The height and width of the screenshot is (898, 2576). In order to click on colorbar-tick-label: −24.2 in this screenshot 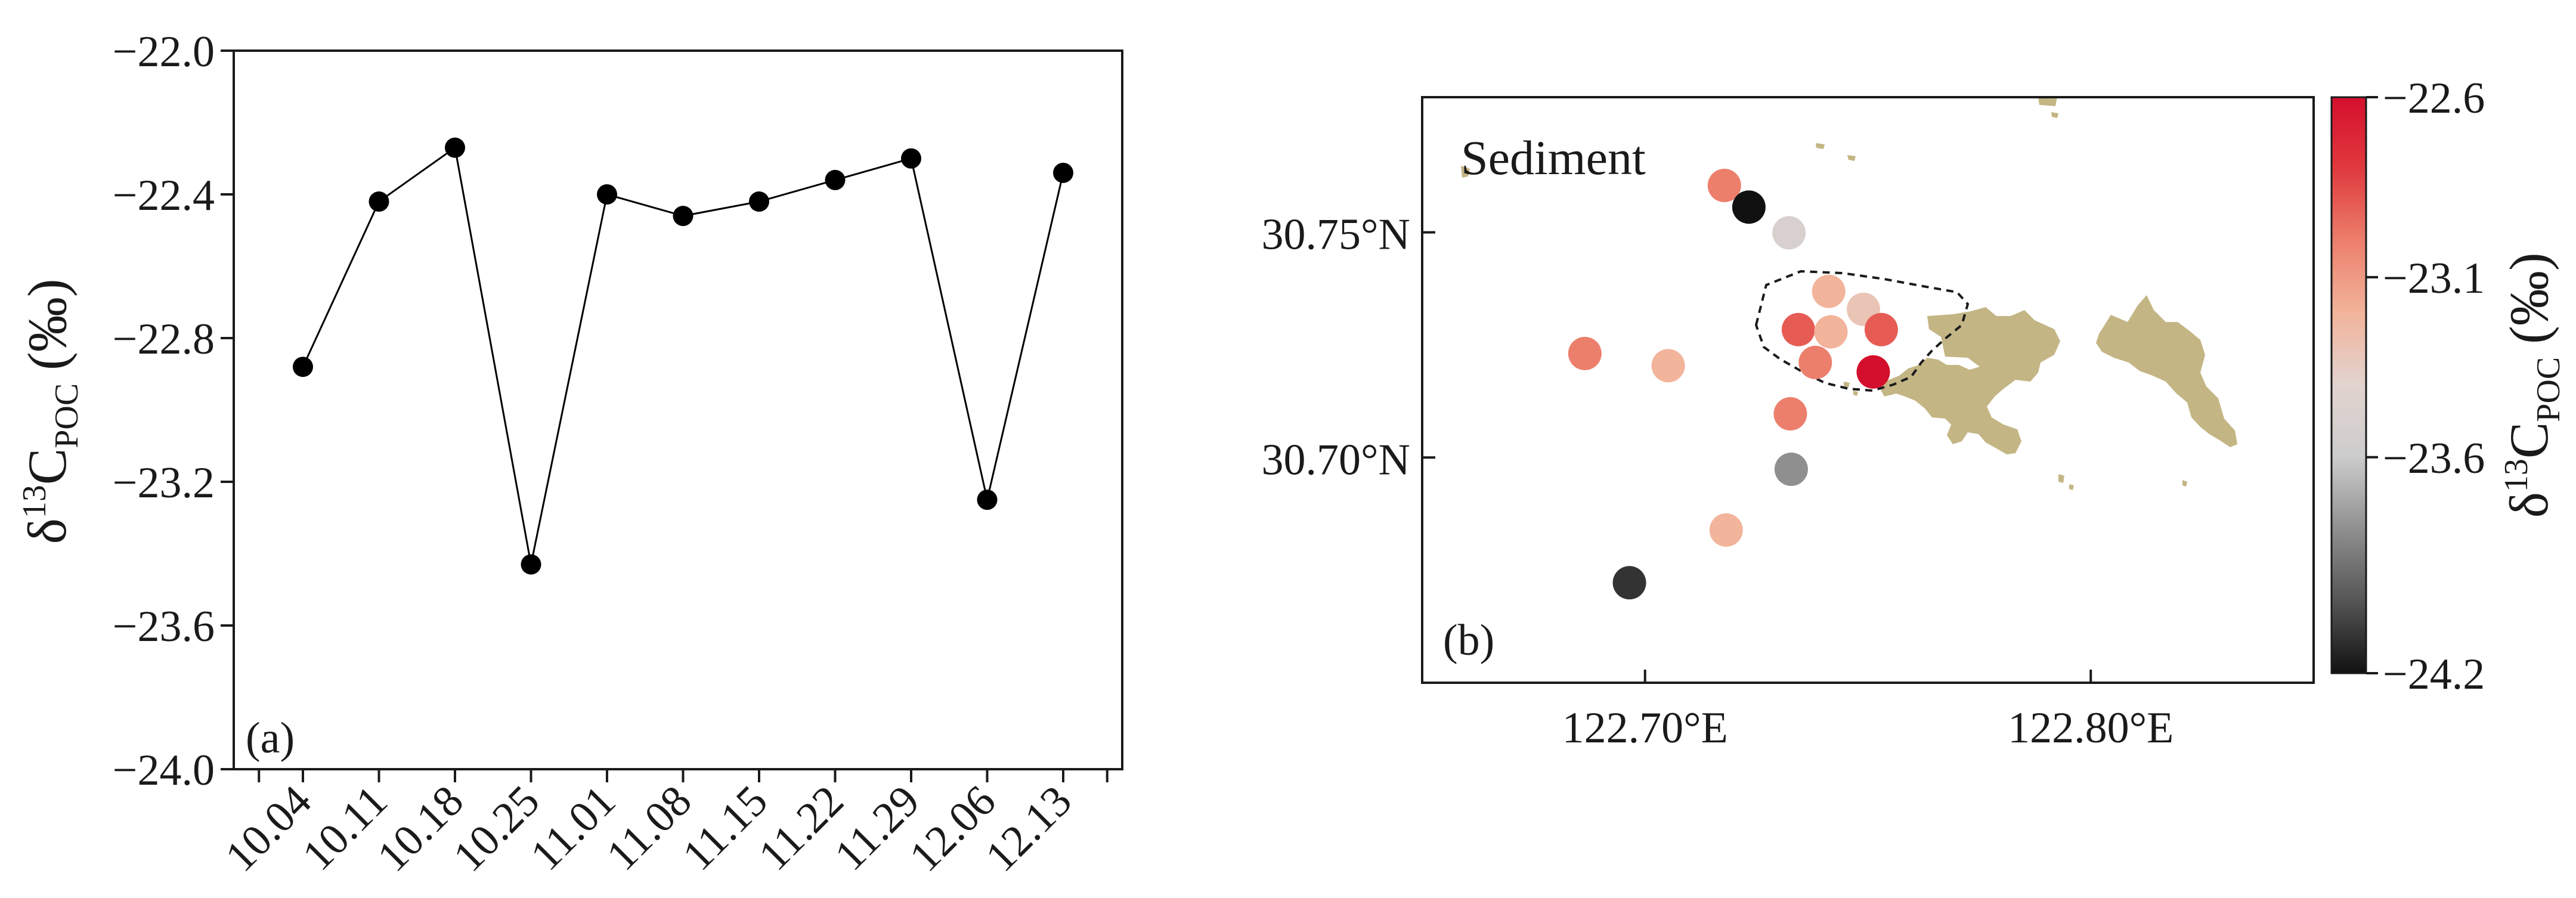, I will do `click(2434, 674)`.